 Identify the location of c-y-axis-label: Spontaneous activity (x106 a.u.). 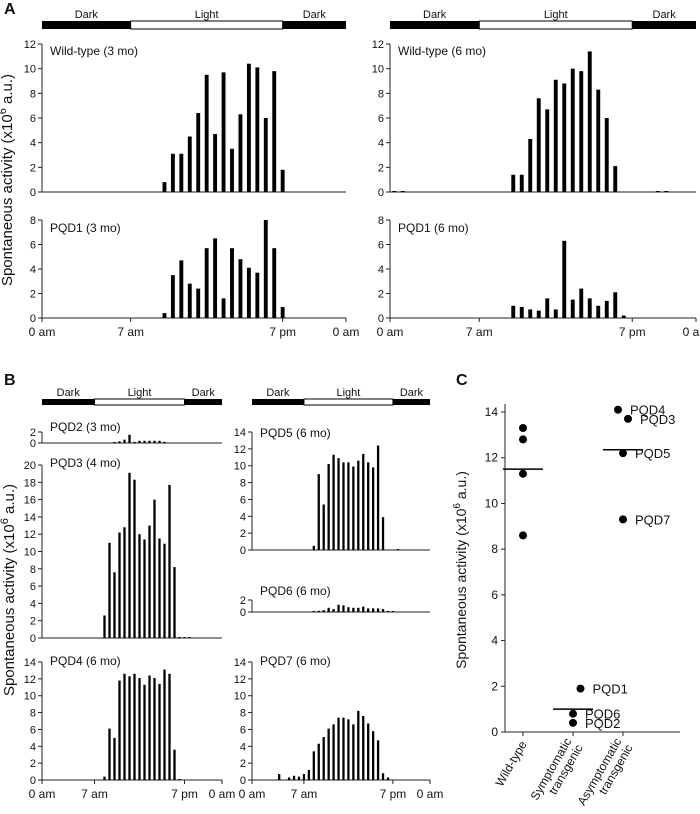
(460, 570).